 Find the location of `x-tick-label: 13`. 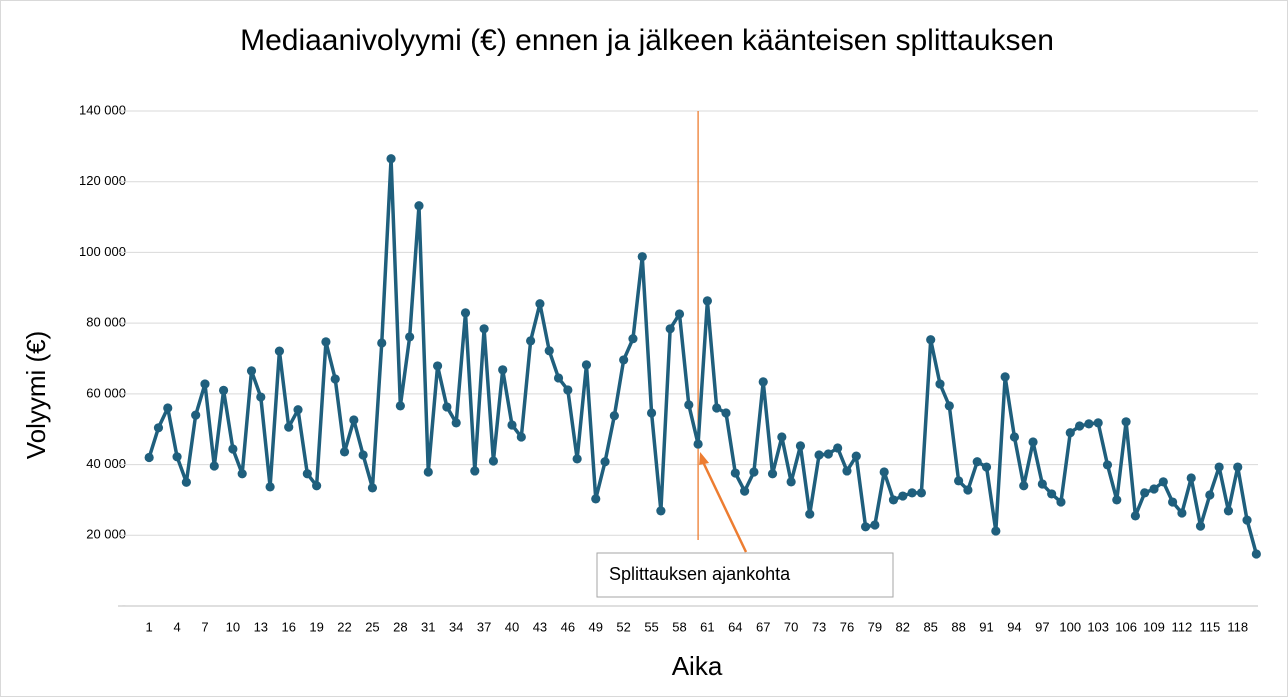

x-tick-label: 13 is located at coordinates (261, 626).